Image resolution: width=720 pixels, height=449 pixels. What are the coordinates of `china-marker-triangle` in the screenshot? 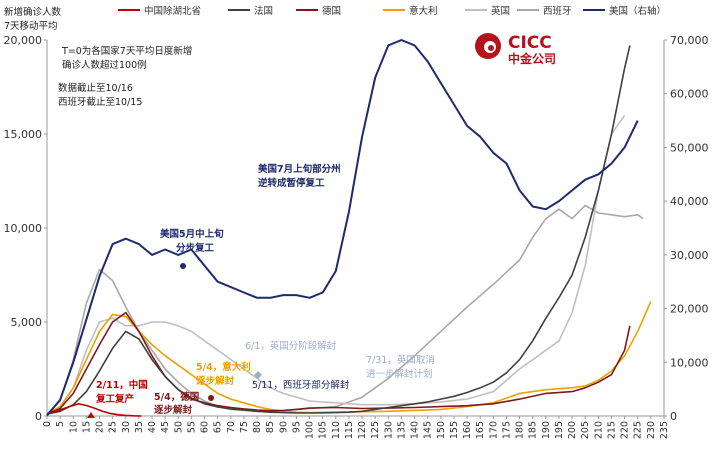 It's located at (91, 415).